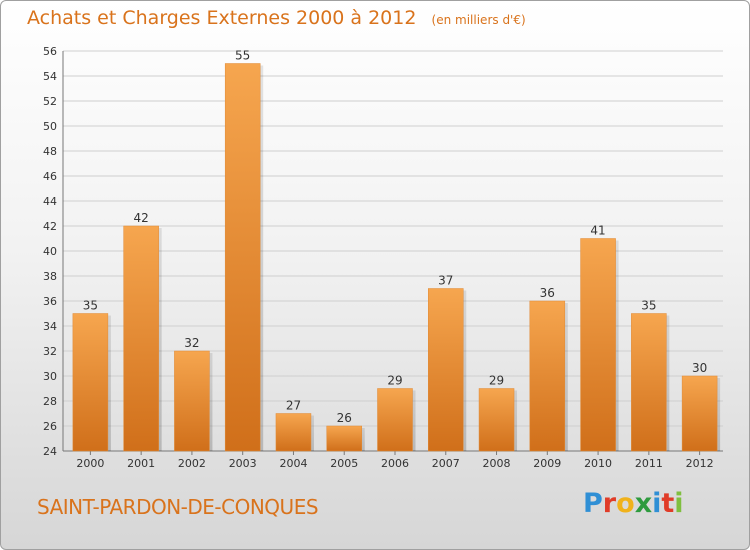 The height and width of the screenshot is (550, 750). Describe the element at coordinates (50, 51) in the screenshot. I see `y-tick-label: 56` at that location.